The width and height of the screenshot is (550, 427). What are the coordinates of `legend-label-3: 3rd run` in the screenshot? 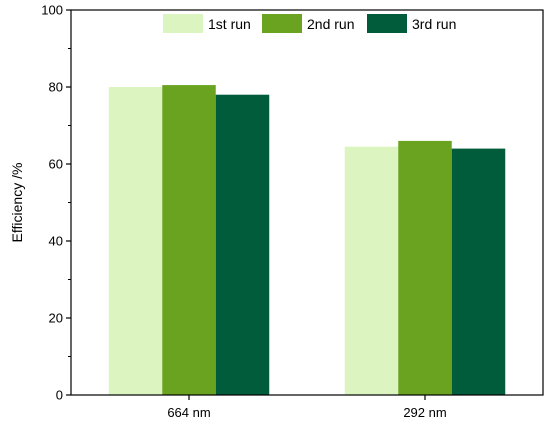 It's located at (434, 24).